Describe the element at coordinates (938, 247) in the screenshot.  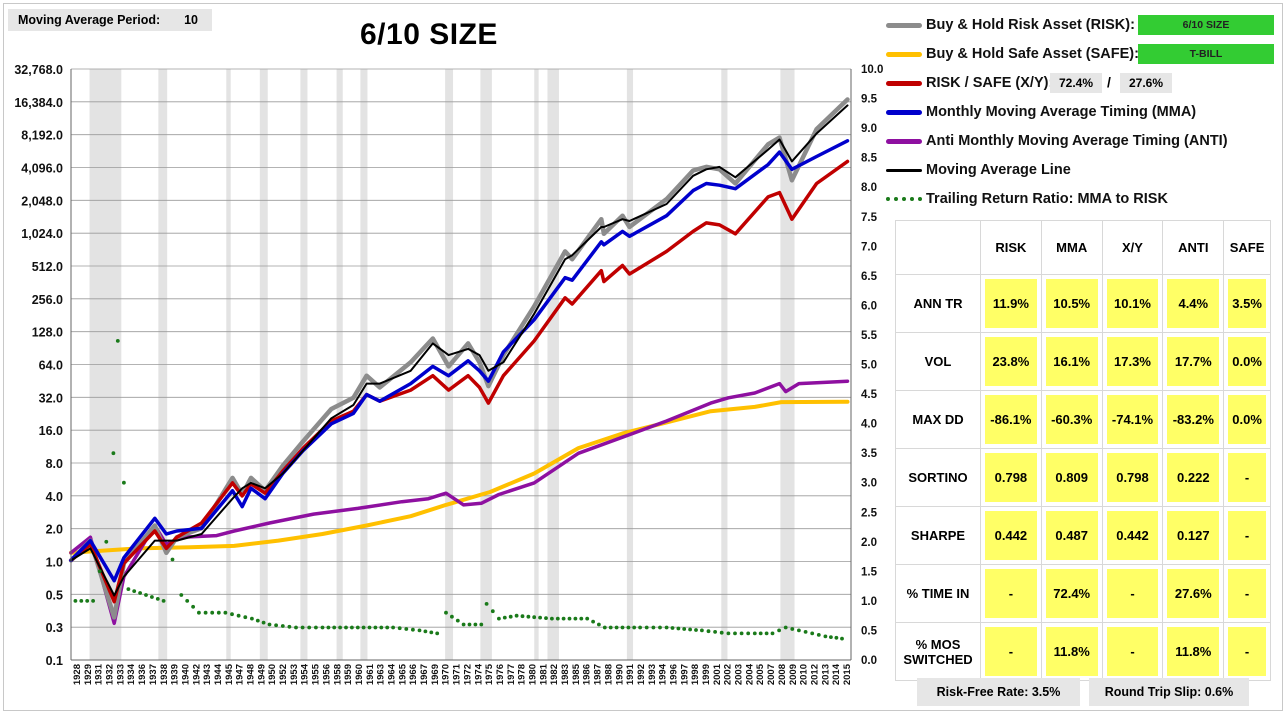
I see `stats-header-corner` at that location.